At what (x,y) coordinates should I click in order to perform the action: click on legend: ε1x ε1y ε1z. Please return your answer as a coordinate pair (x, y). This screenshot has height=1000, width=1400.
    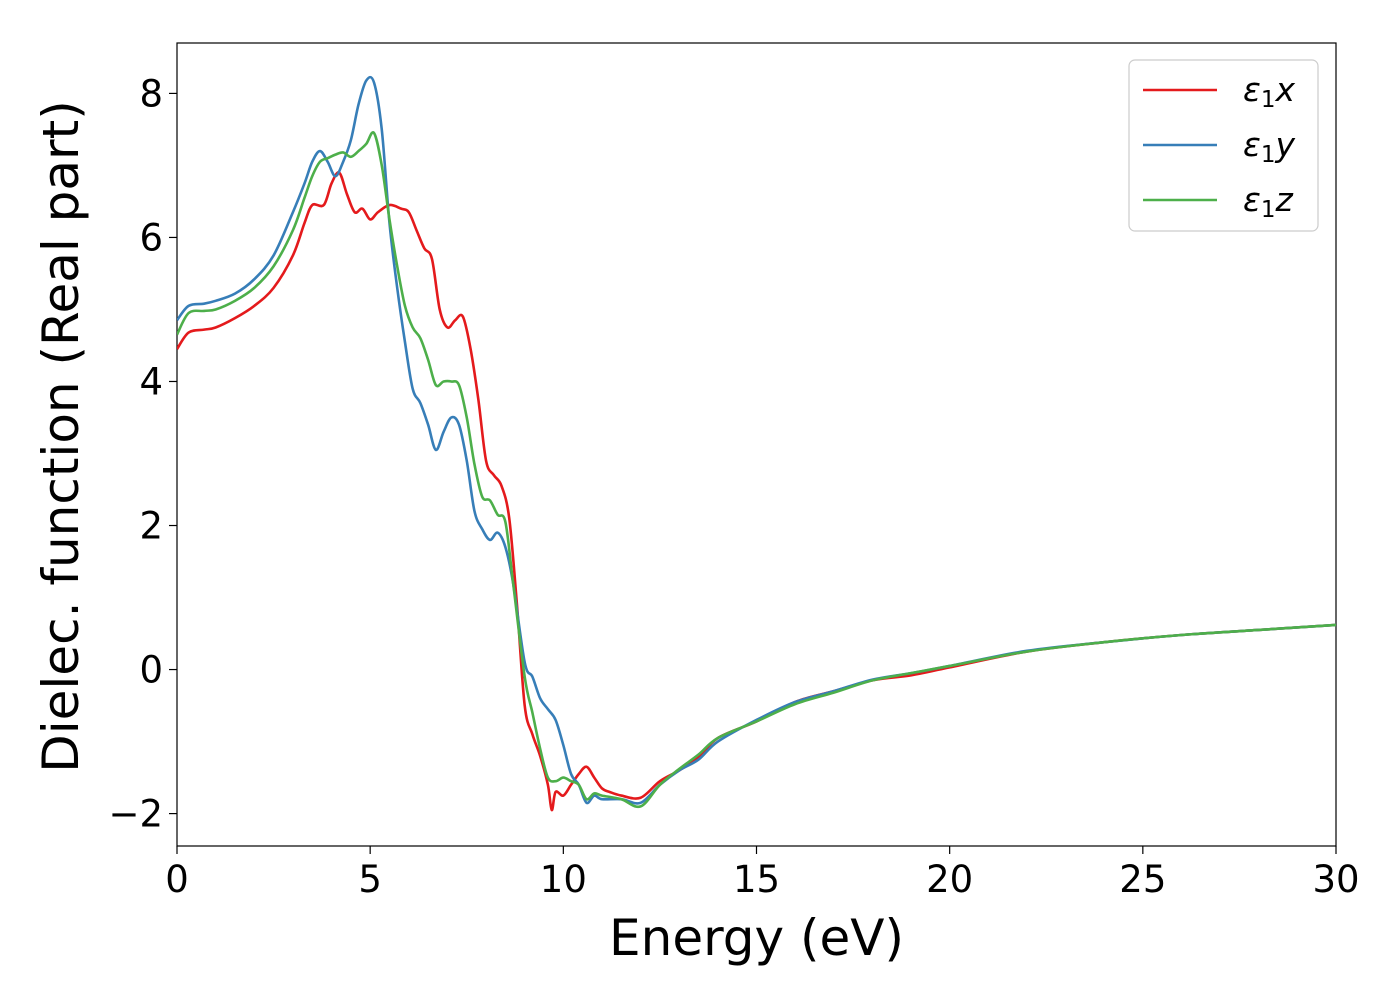
    Looking at the image, I should click on (1223, 145).